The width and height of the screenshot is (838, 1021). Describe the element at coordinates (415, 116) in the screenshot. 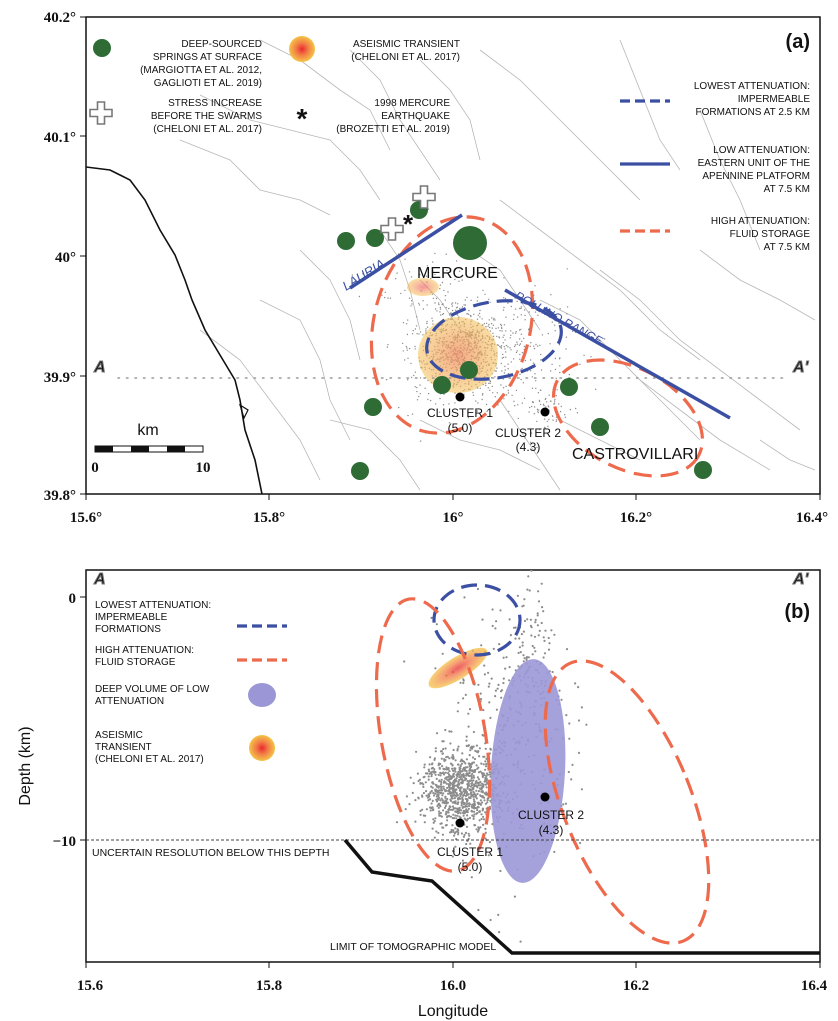

I see `legend-quake-line-2: EARTHQUAKE` at that location.